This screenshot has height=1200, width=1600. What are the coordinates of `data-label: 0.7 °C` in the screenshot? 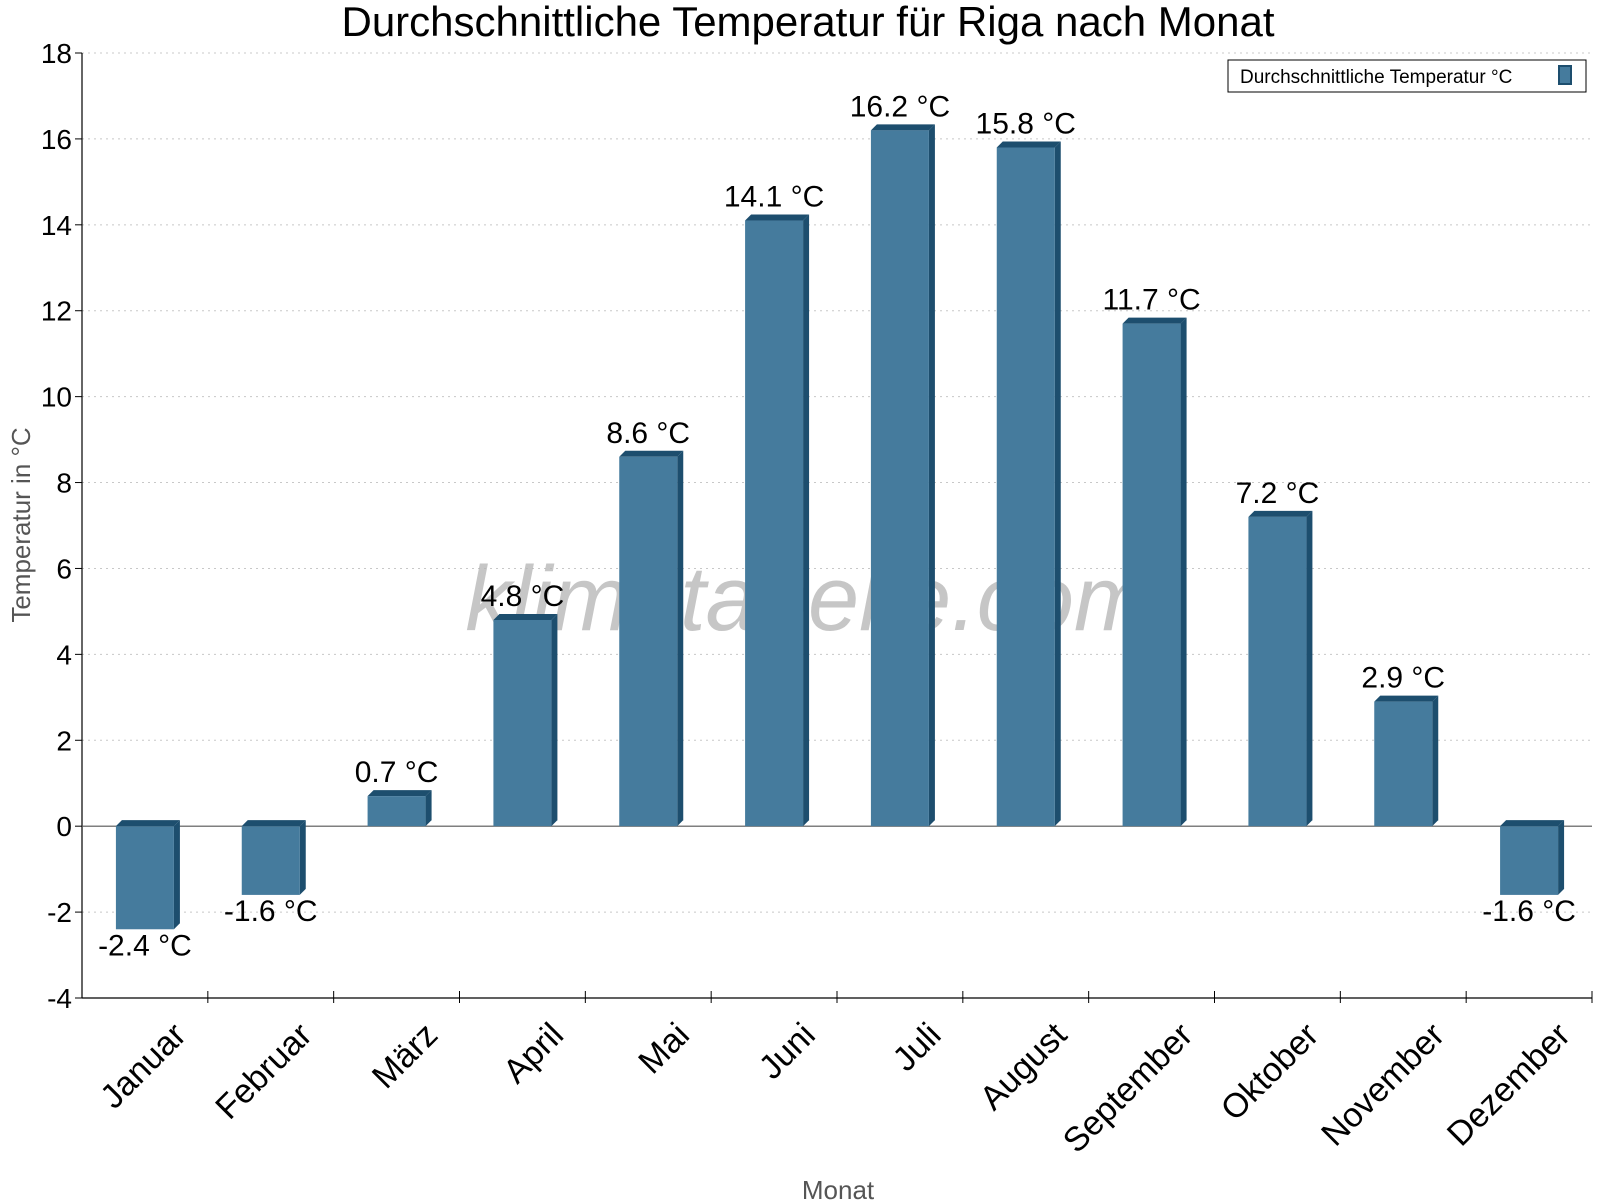 It's located at (397, 772).